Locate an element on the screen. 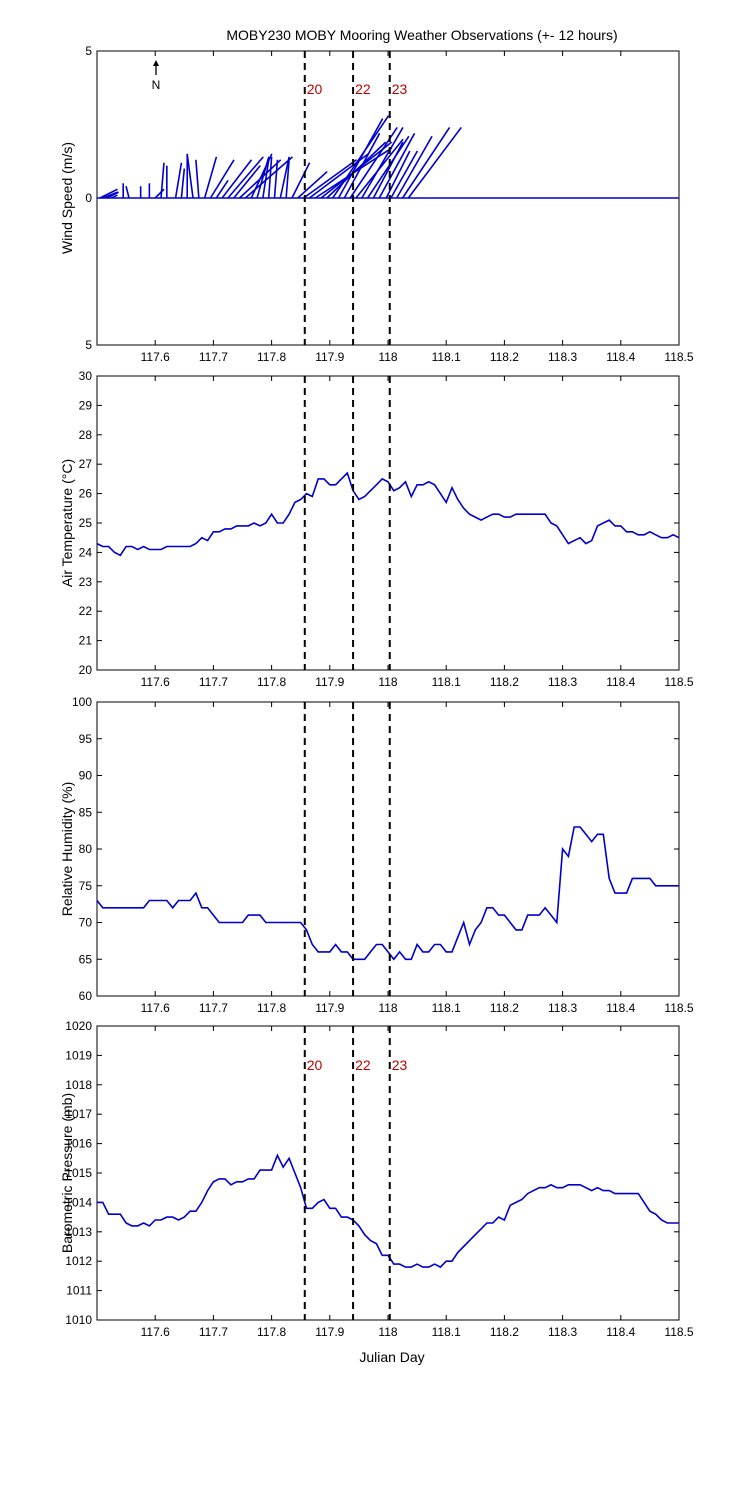 Image resolution: width=750 pixels, height=1500 pixels. north-arrow-head is located at coordinates (156, 63).